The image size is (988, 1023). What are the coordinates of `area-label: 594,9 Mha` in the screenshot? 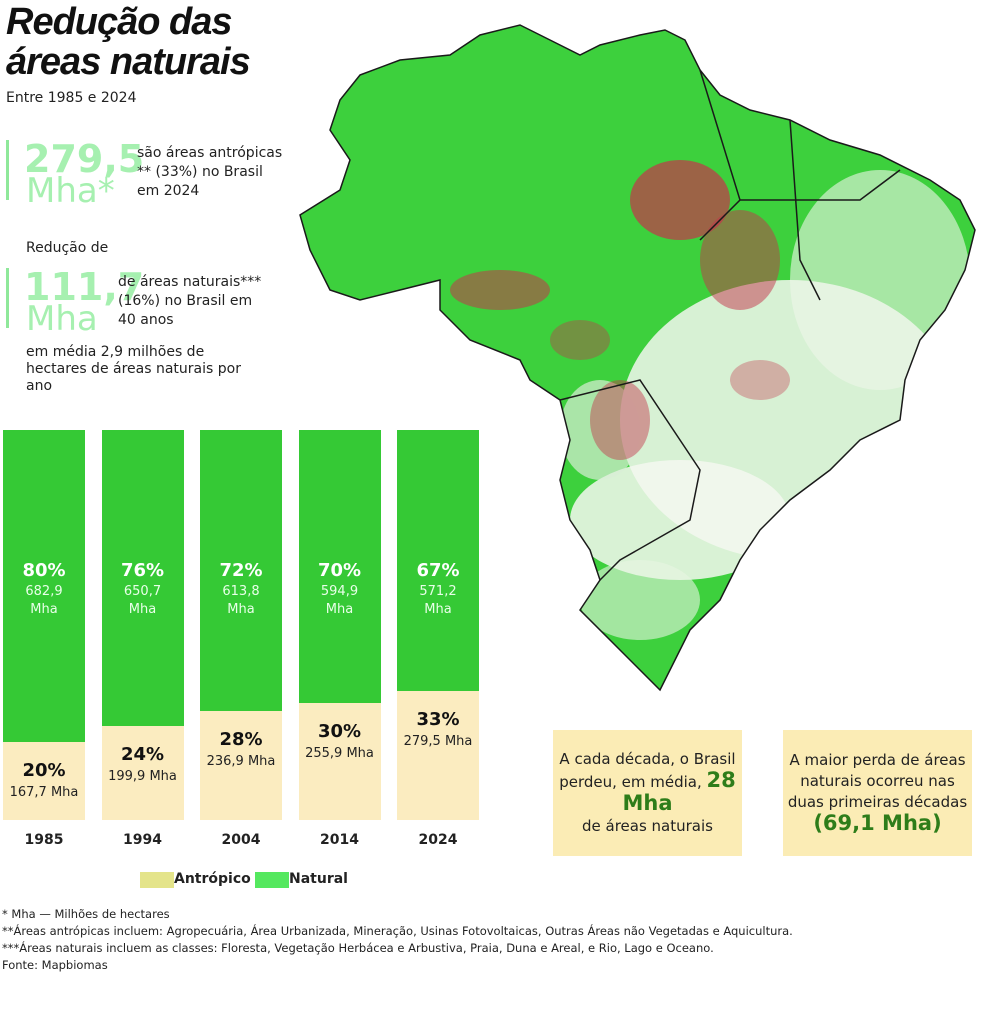 It's located at (339, 600).